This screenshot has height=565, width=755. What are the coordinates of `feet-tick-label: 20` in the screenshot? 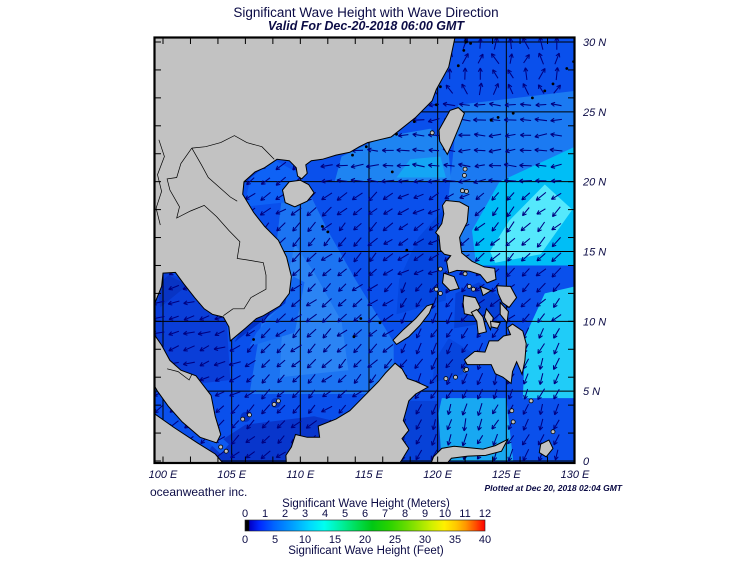 It's located at (365, 540).